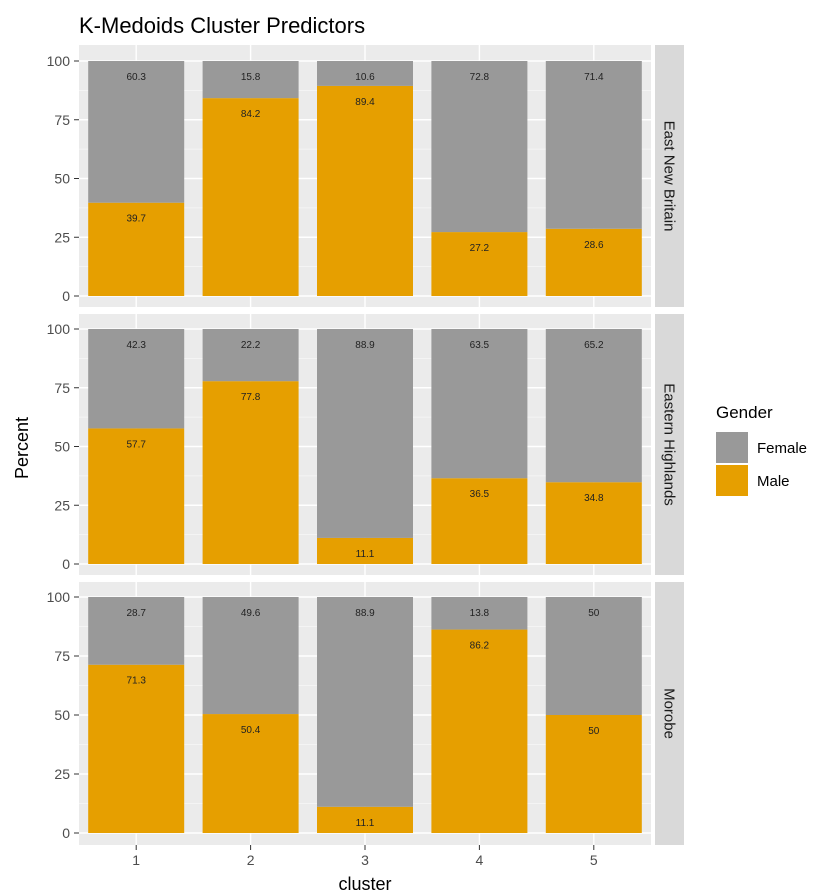  I want to click on data-label: 86.2, so click(480, 646).